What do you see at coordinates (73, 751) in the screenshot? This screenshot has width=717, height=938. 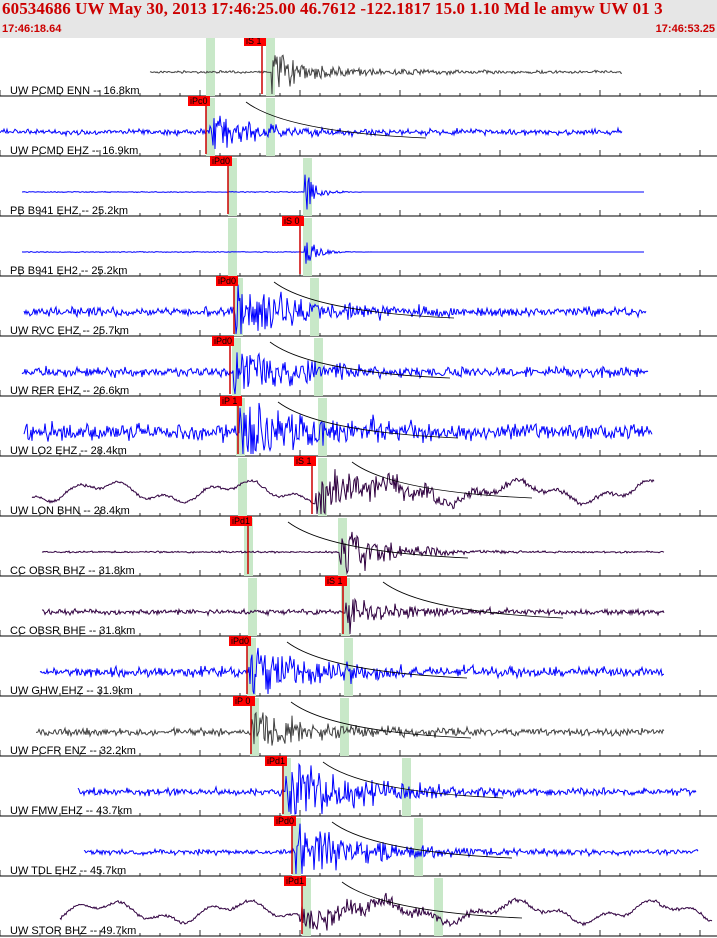 I see `trace-label: UW PCFR ENZ -- 32.2km` at bounding box center [73, 751].